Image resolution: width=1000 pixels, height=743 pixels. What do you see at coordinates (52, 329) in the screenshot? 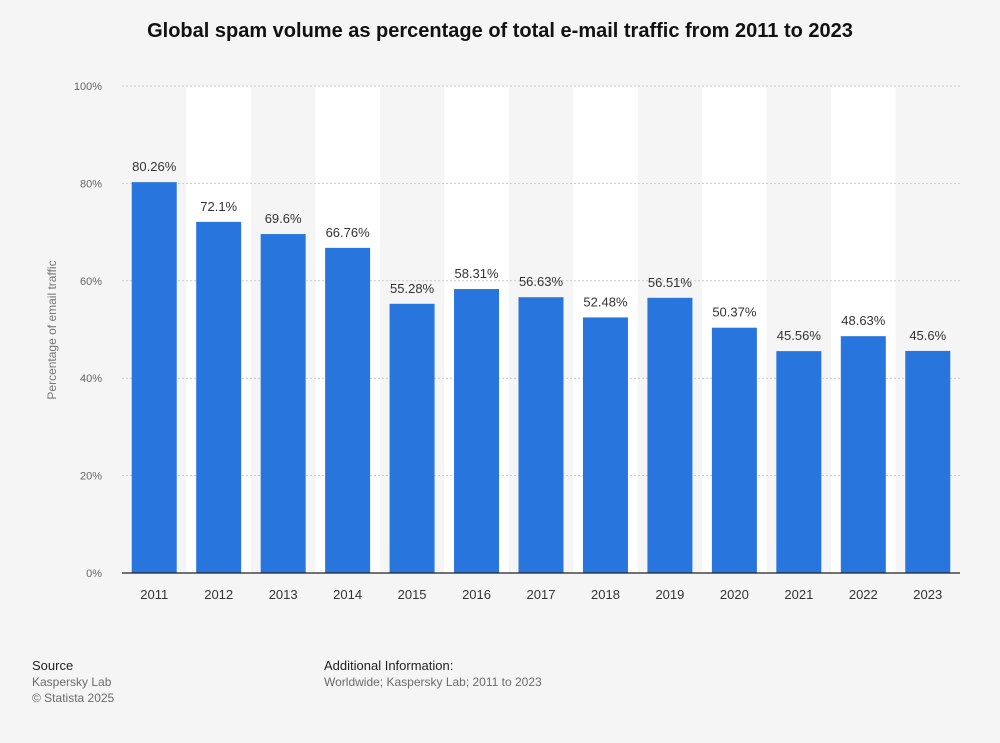
I see `y-axis-label: Percentage of email traffic` at bounding box center [52, 329].